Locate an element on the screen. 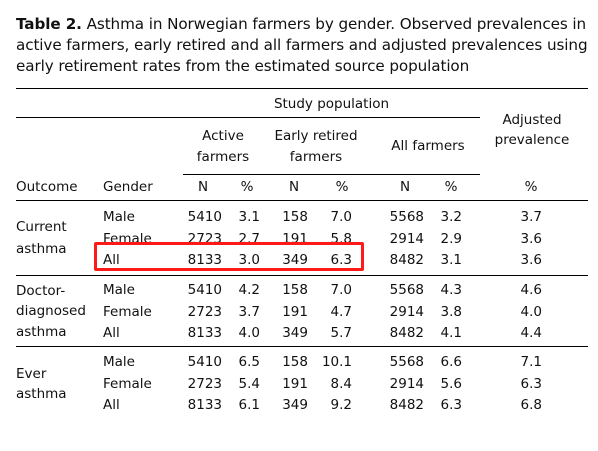 The image size is (598, 451). cell-e-p: 5.7 is located at coordinates (341, 333).